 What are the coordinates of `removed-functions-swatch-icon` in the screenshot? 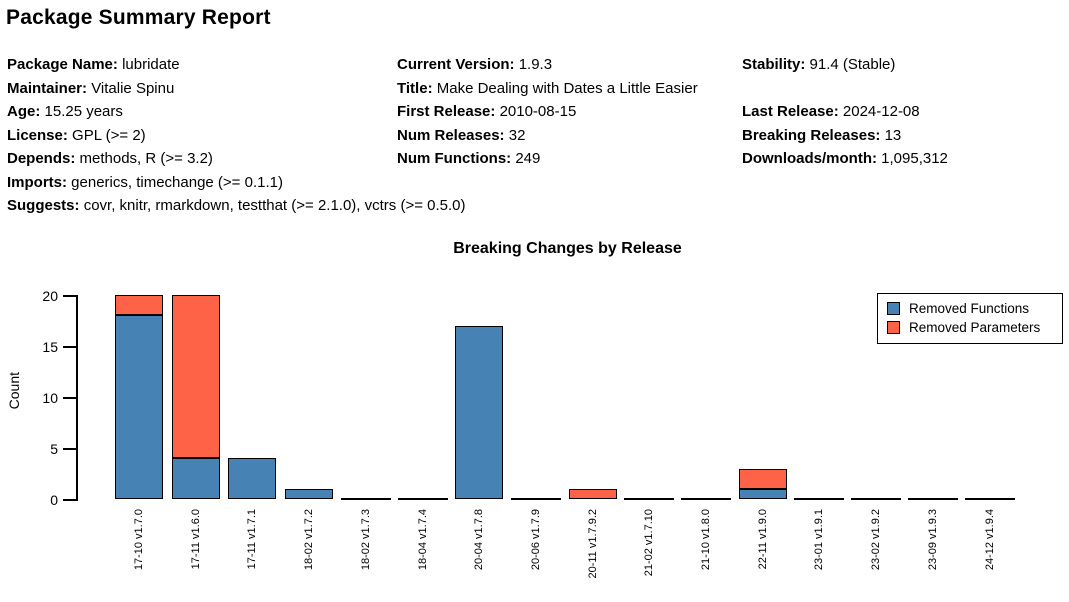 It's located at (893, 308).